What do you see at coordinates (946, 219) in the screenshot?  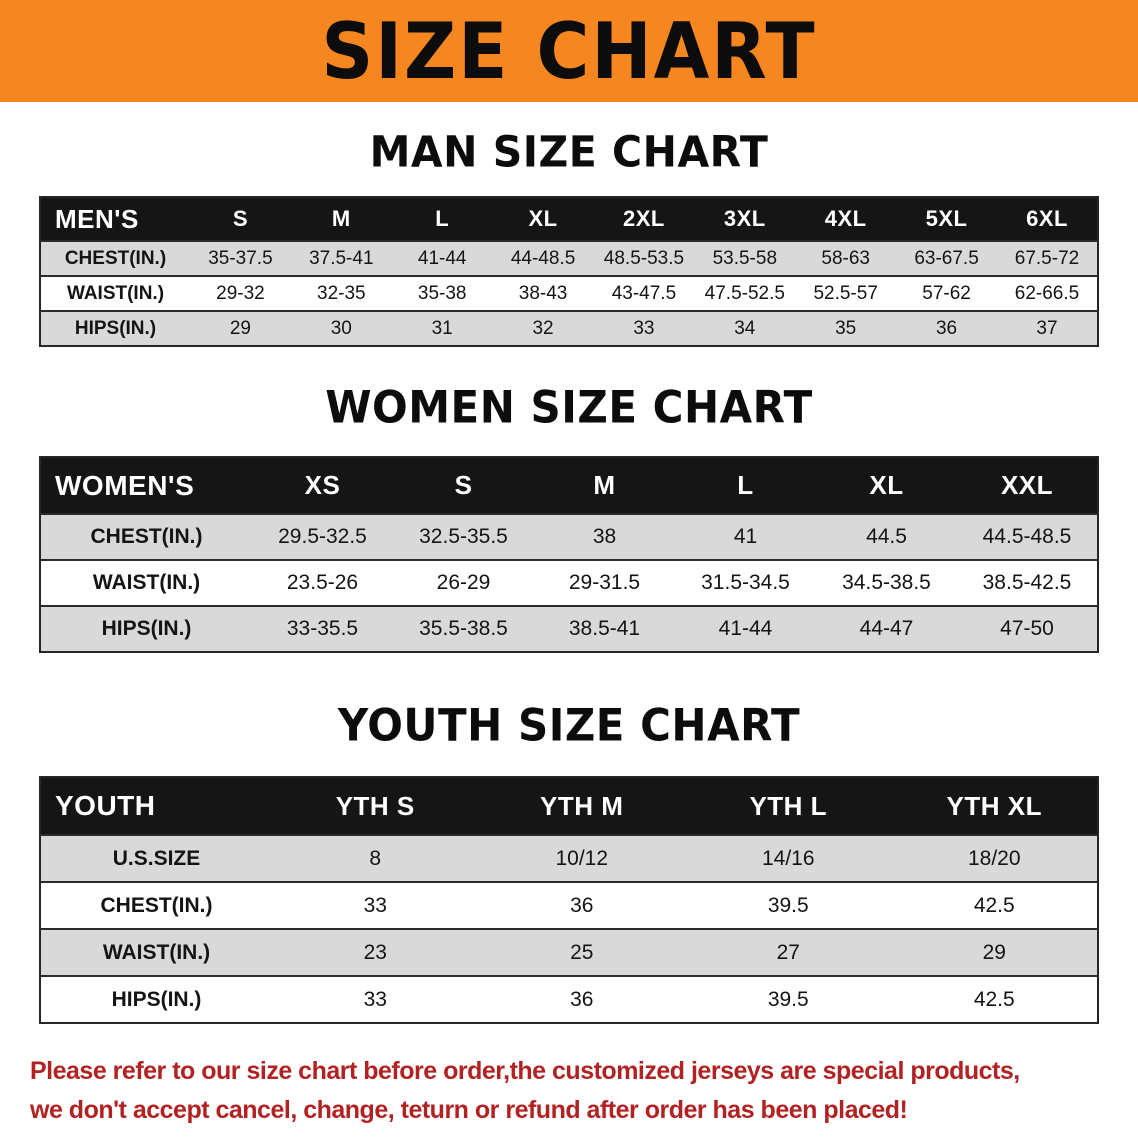 I see `column-header: 5XL` at bounding box center [946, 219].